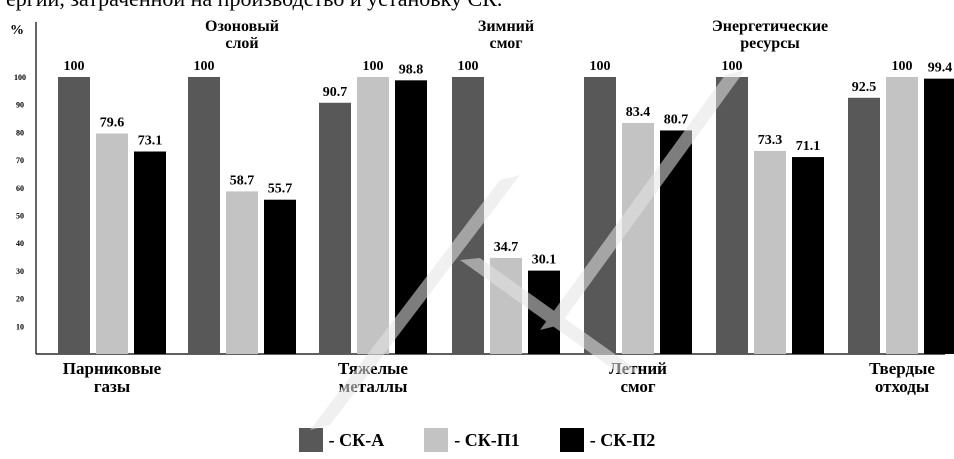 The image size is (954, 459). I want to click on y-tick-label: 60, so click(20, 188).